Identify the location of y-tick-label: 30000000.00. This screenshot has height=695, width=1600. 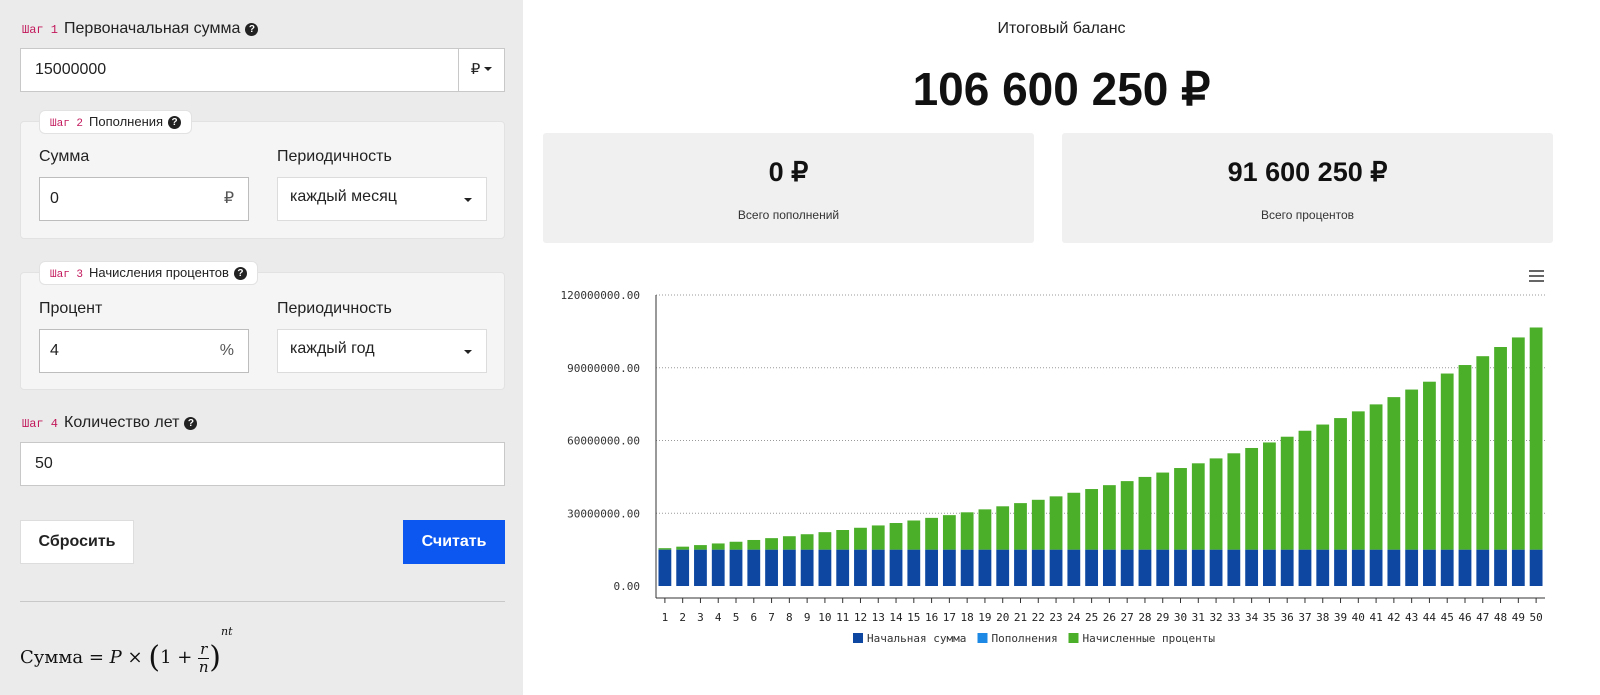
(603, 513).